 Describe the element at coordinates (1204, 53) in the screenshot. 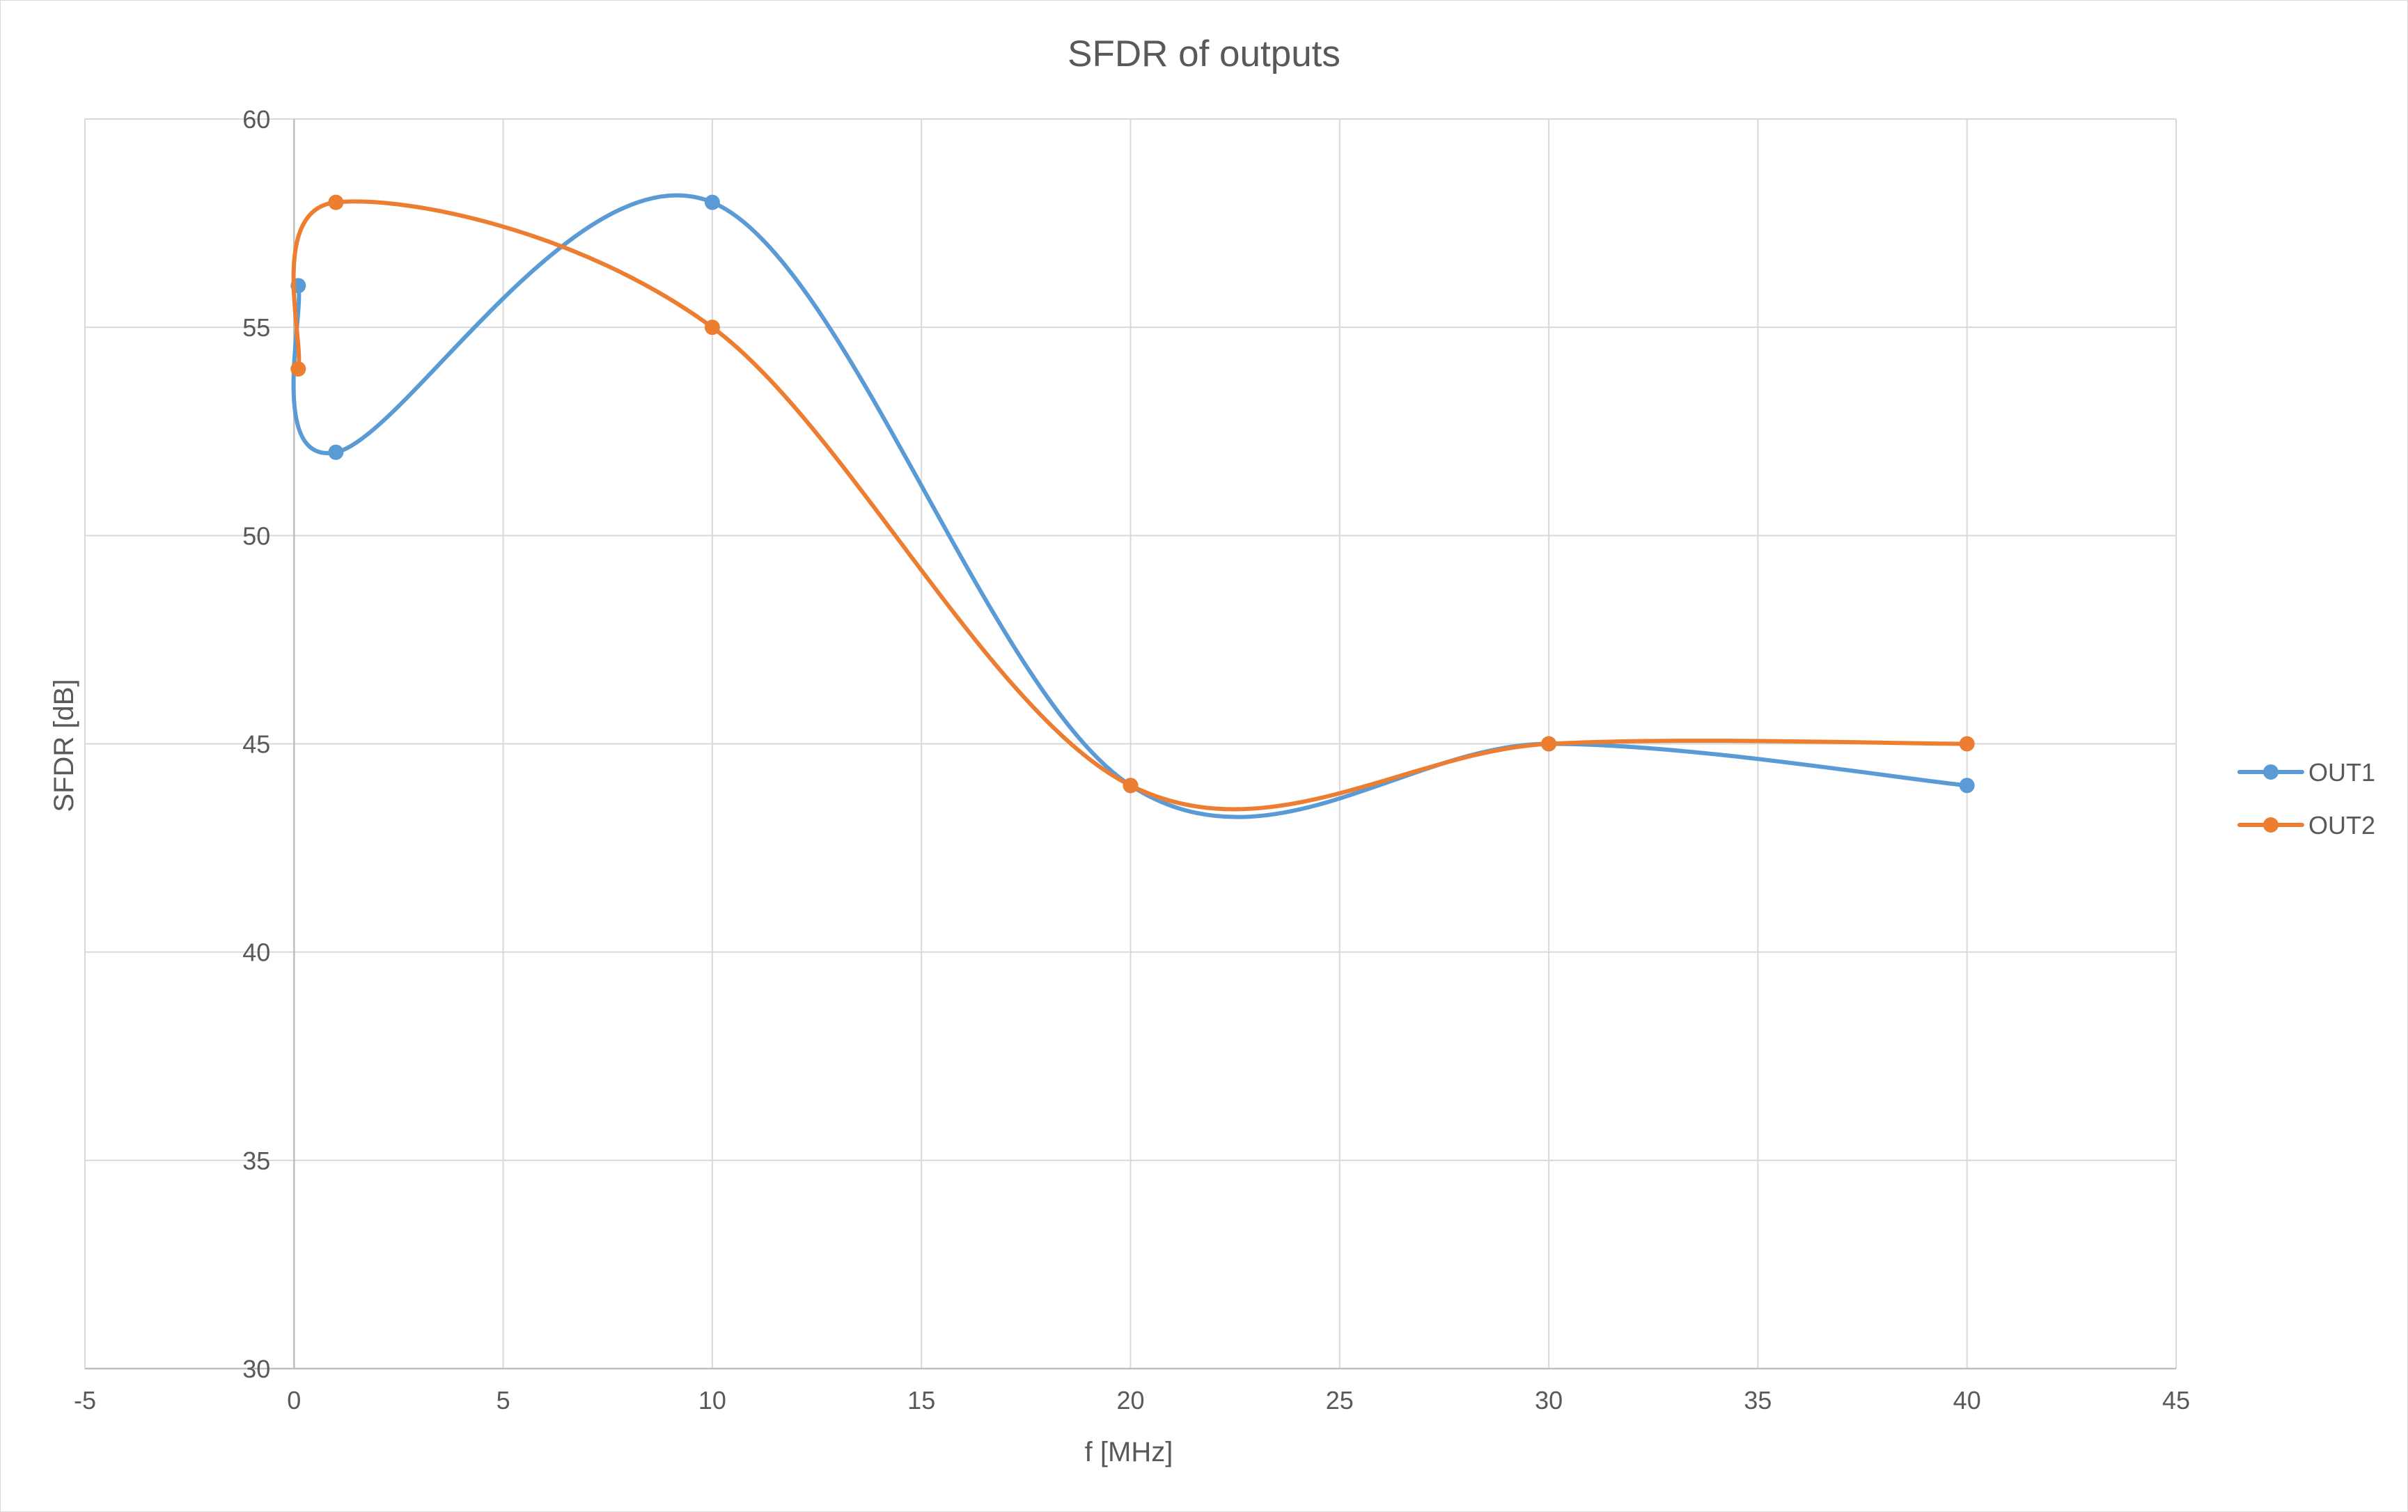

I see `chart-title: SFDR of outputs` at that location.